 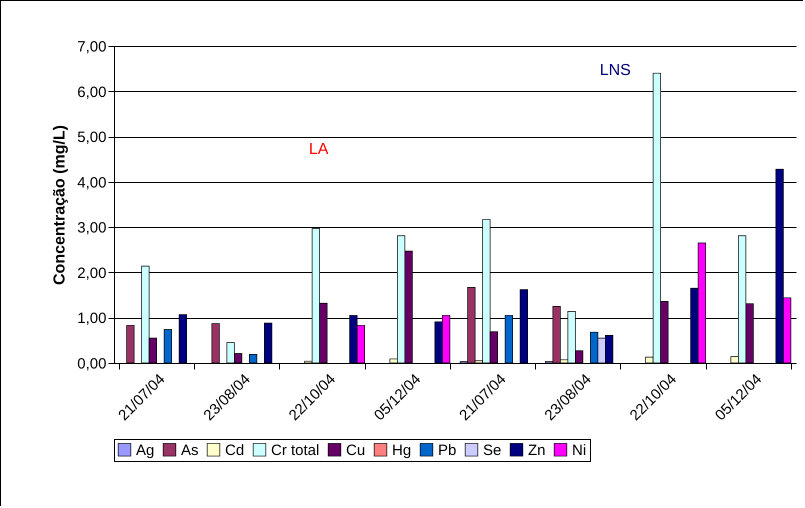 What do you see at coordinates (91, 137) in the screenshot?
I see `y-tick-label: 5,00` at bounding box center [91, 137].